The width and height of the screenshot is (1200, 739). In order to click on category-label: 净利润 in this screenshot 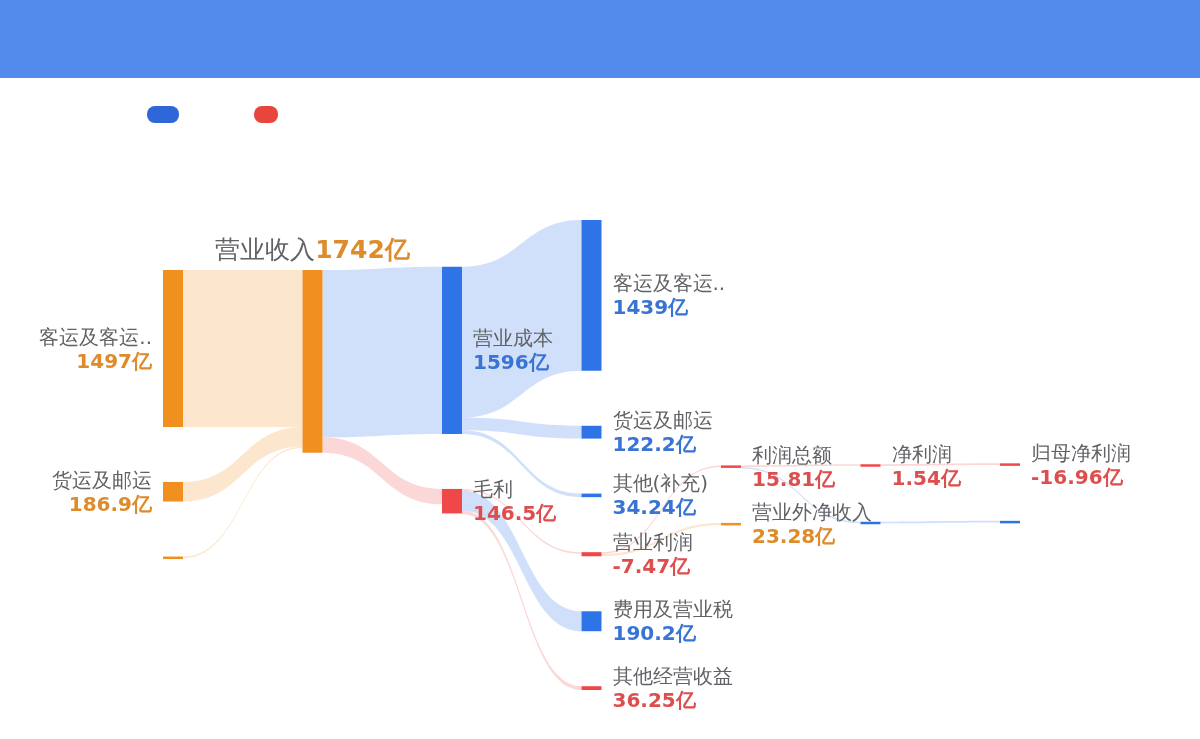, I will do `click(921, 453)`.